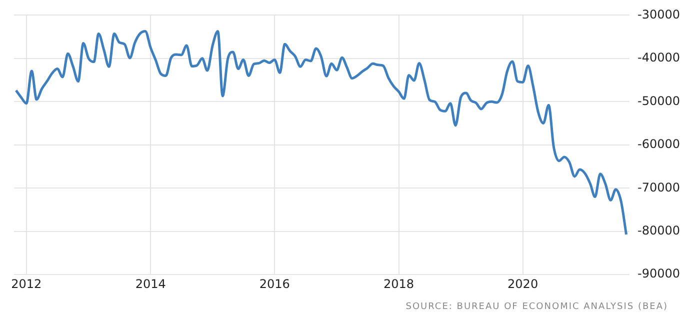 The width and height of the screenshot is (698, 325). What do you see at coordinates (658, 14) in the screenshot?
I see `y-tick-label: -30000` at bounding box center [658, 14].